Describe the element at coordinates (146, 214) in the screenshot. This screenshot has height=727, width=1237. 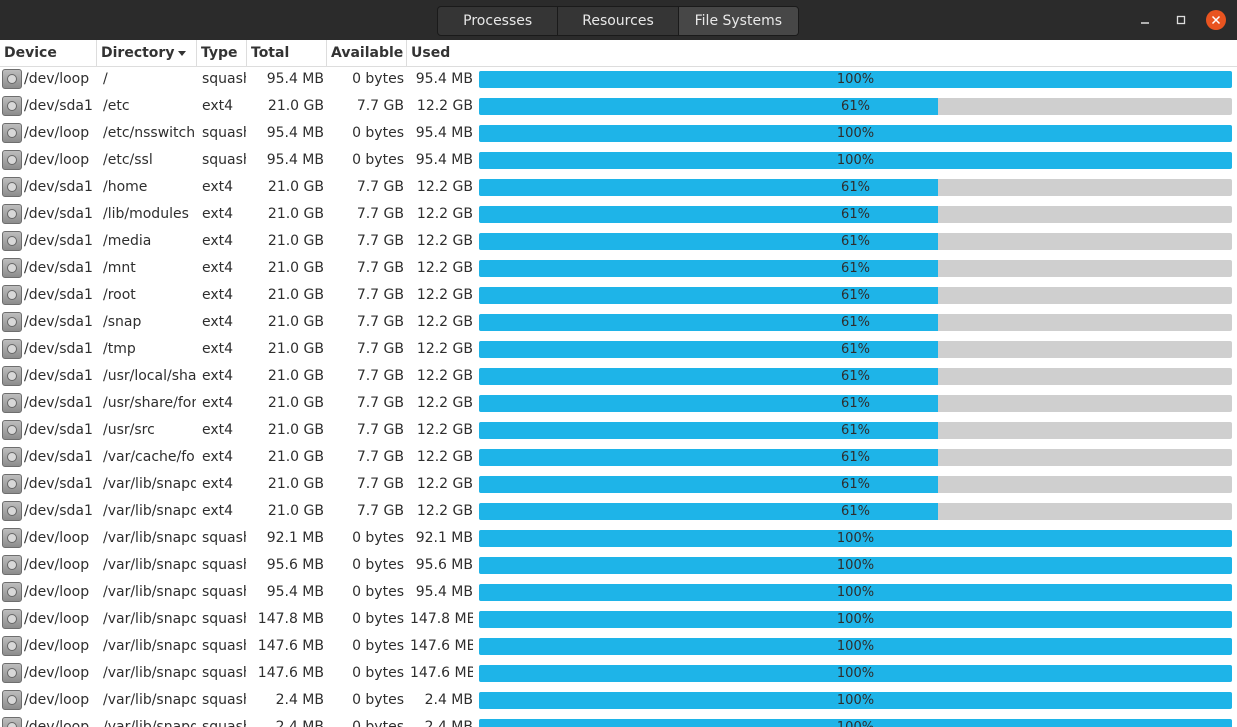
I see `directory-cell: /lib/modules` at that location.